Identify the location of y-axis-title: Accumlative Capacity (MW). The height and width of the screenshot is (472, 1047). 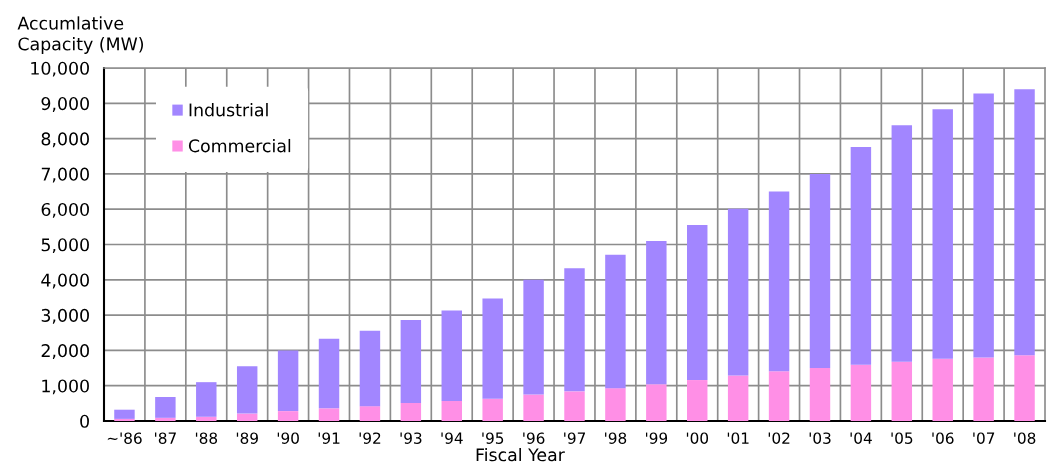
(80, 35).